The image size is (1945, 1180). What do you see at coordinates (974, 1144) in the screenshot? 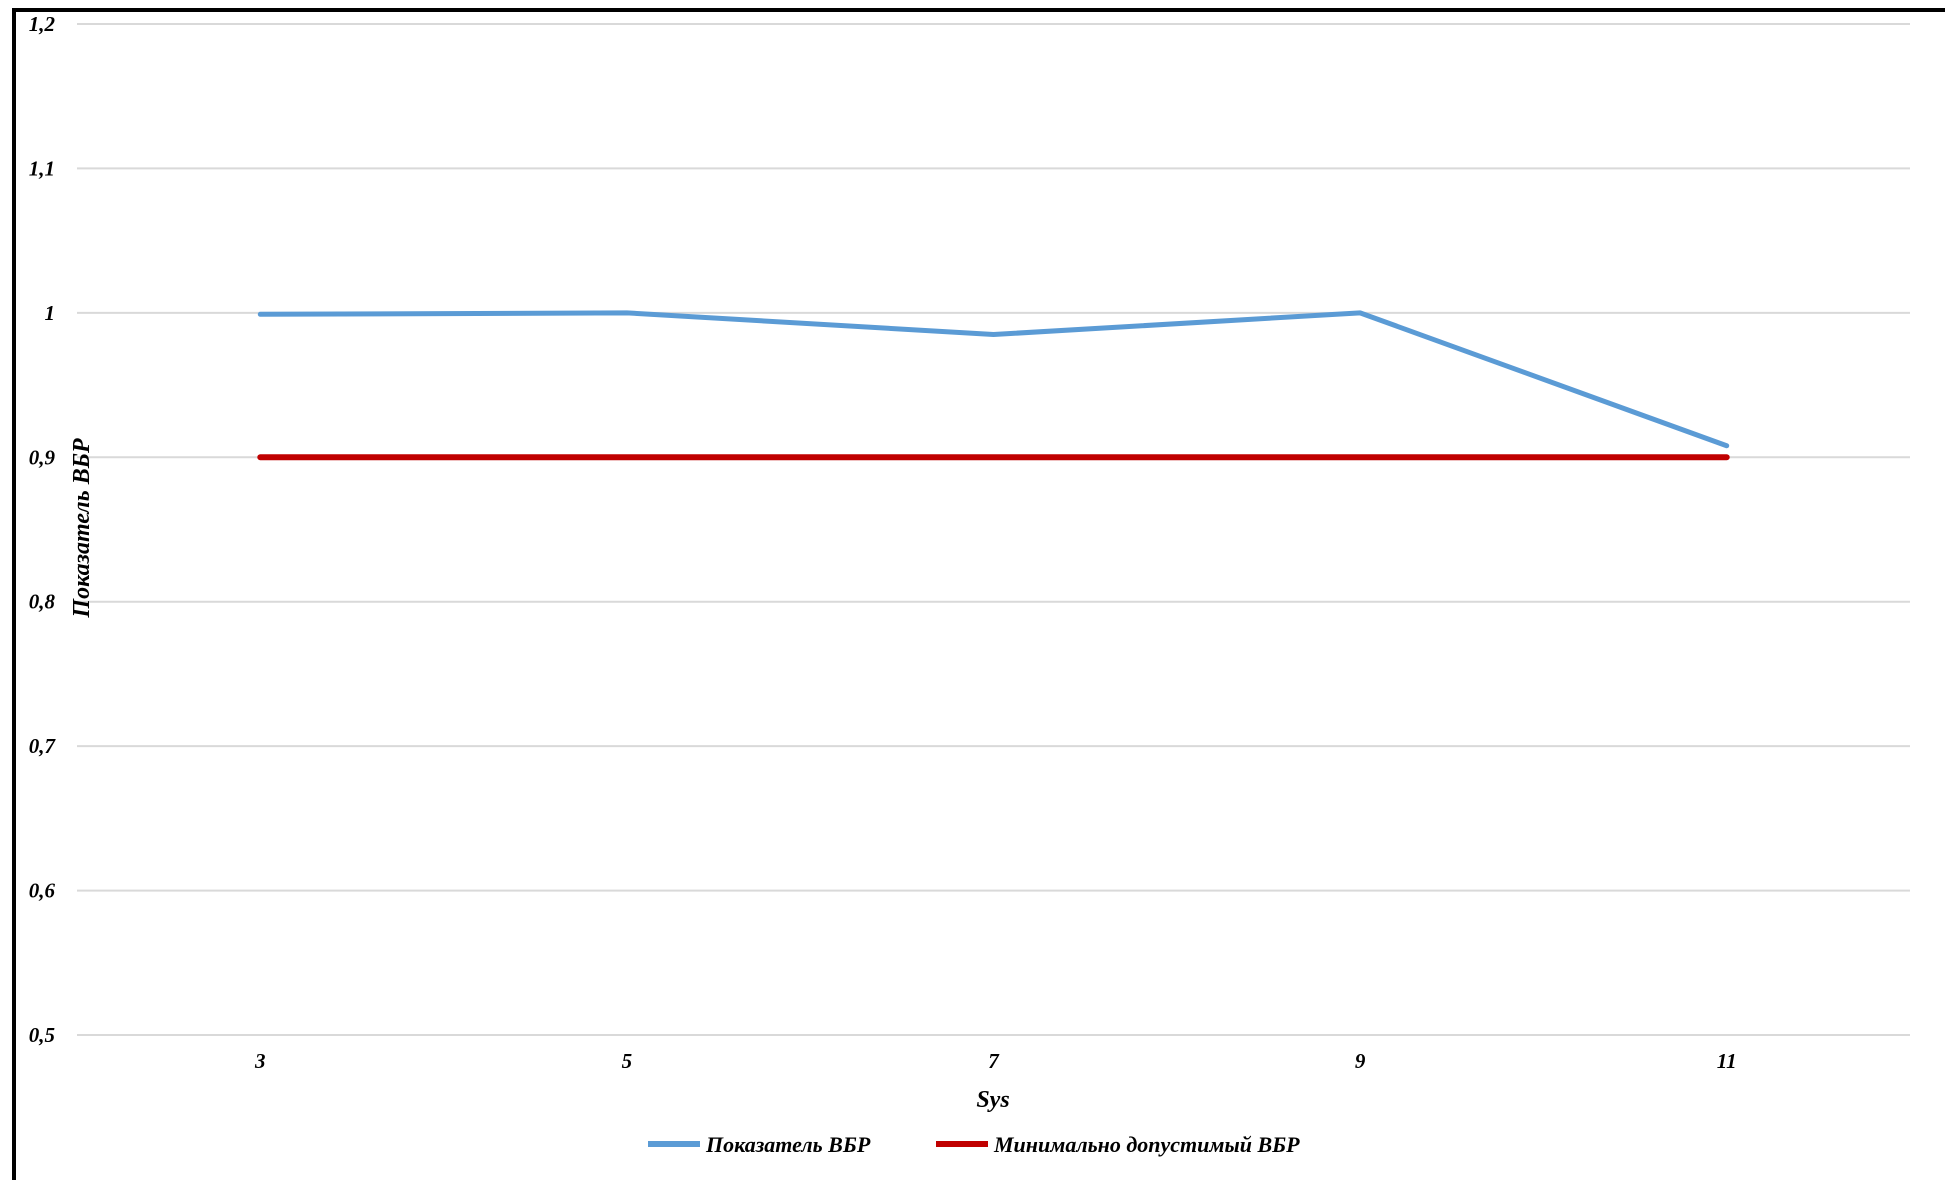
I see `legend: Показатель ВБР Минимально допустимый ВБР` at bounding box center [974, 1144].